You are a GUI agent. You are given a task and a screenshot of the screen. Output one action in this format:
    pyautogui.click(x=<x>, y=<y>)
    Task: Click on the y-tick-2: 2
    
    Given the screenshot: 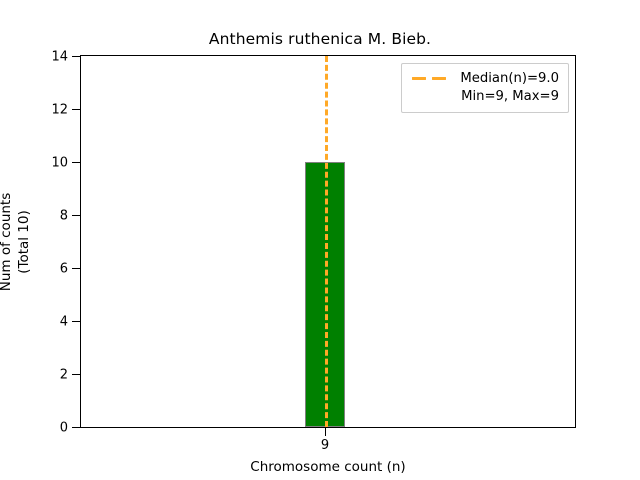 What is the action you would take?
    pyautogui.click(x=70, y=374)
    